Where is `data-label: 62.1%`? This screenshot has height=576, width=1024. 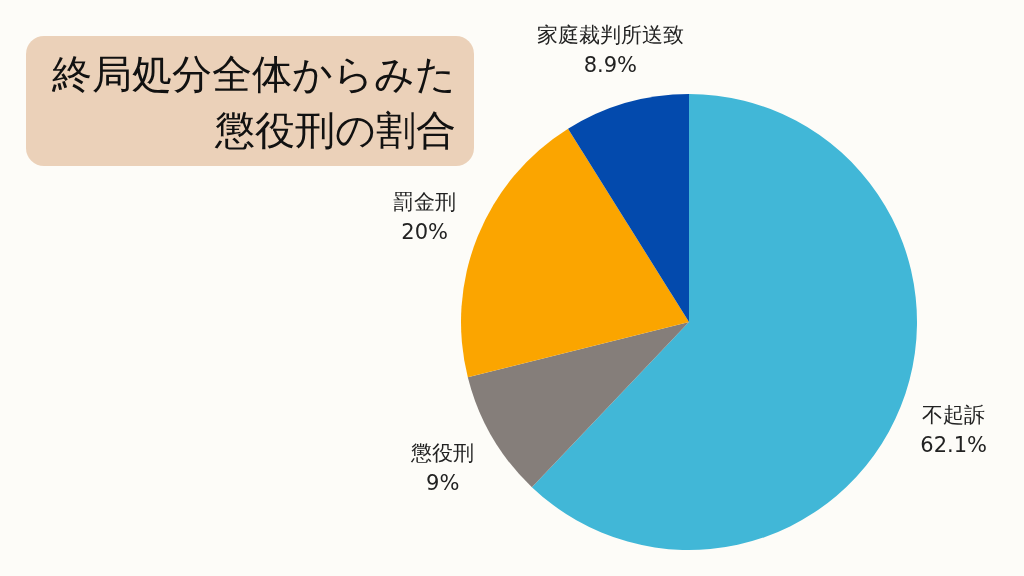
data-label: 62.1% is located at coordinates (954, 444).